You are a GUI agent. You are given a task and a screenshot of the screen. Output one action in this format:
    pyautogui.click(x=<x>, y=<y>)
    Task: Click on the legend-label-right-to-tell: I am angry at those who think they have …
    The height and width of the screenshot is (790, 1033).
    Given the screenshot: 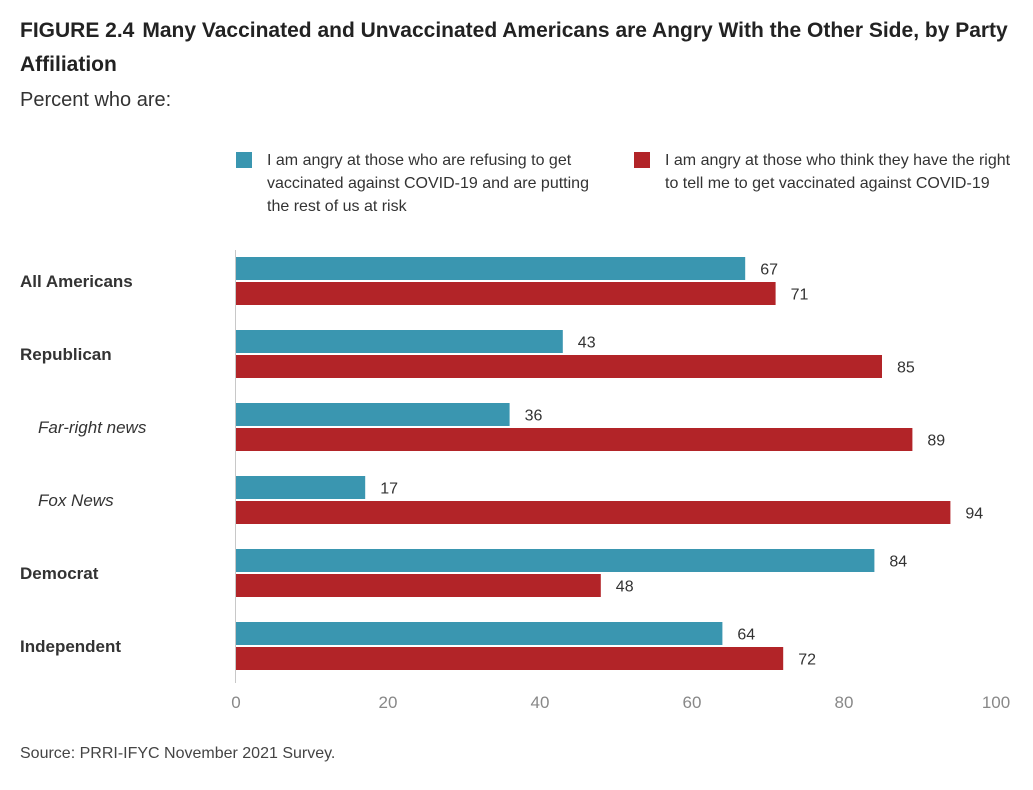 What is the action you would take?
    pyautogui.click(x=838, y=172)
    